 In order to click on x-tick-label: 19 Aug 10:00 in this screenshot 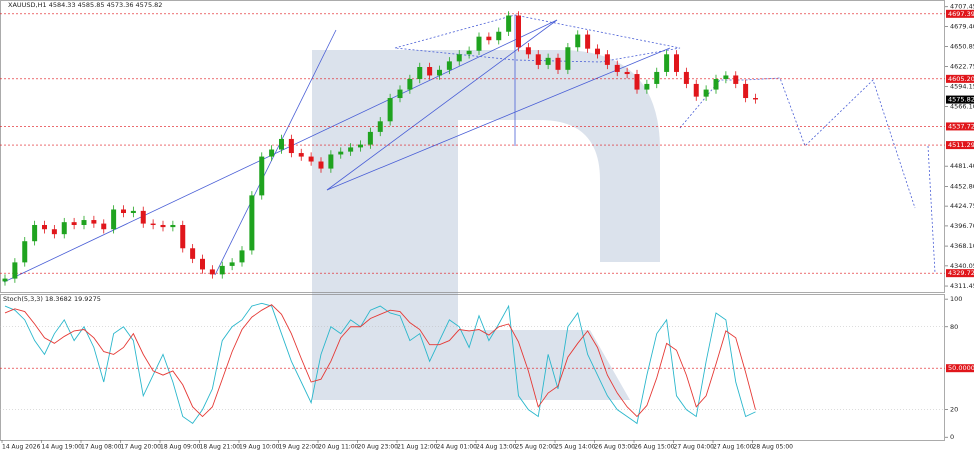, I will do `click(259, 447)`.